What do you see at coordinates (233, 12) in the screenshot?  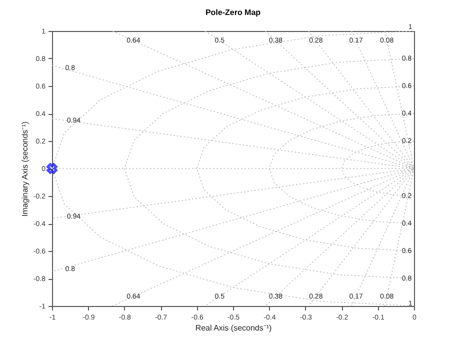 I see `chart-title: Pole-Zero Map` at bounding box center [233, 12].